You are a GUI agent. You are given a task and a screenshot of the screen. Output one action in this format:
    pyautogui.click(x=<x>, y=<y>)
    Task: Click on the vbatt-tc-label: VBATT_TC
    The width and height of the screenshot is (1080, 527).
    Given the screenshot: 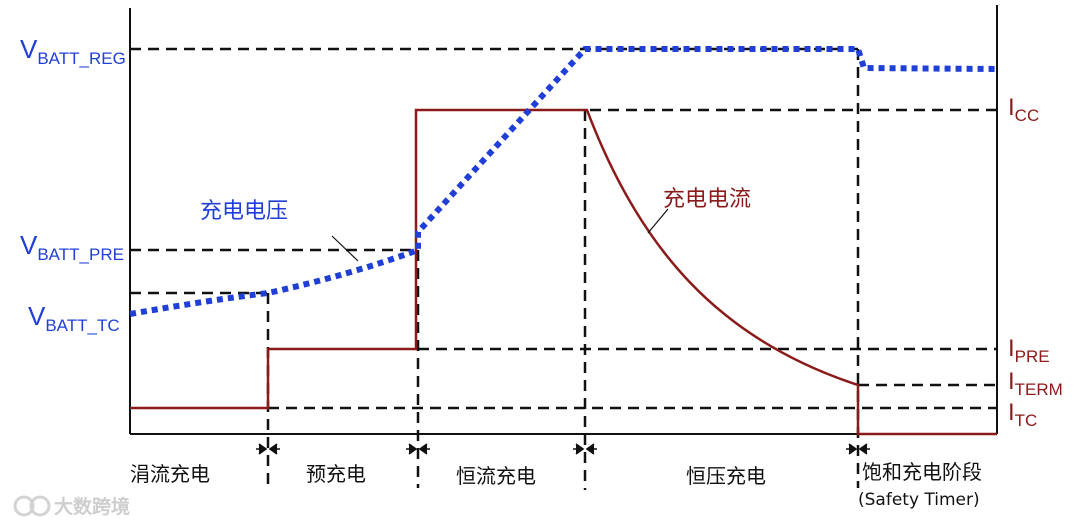 What is the action you would take?
    pyautogui.click(x=74, y=318)
    